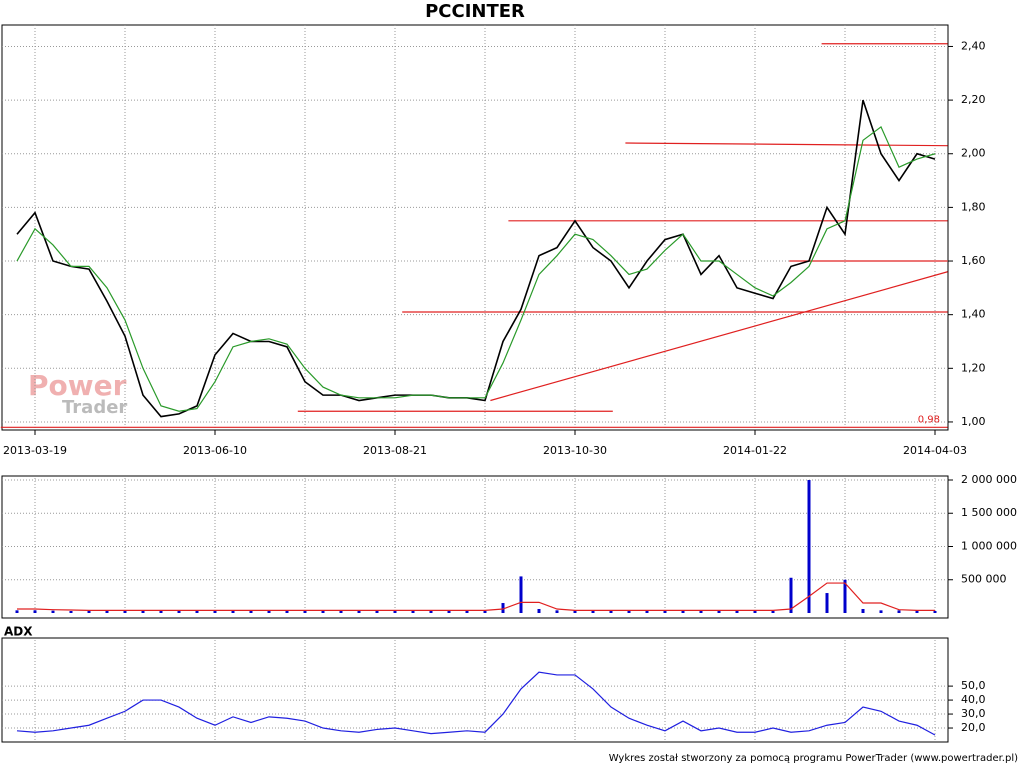 This screenshot has height=768, width=1024. Describe the element at coordinates (973, 260) in the screenshot. I see `y-tick-label: 1,60` at that location.